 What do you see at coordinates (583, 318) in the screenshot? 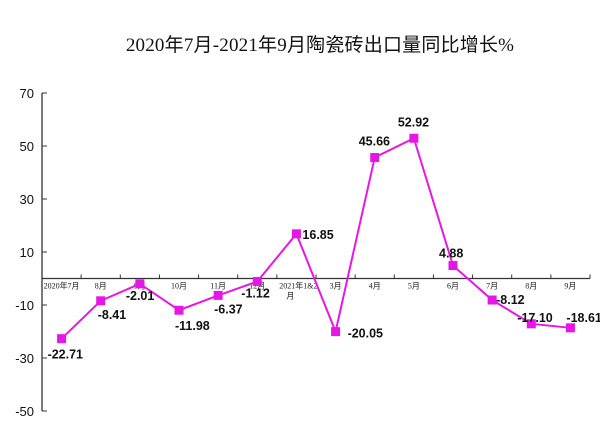
I see `data-label: -18.61` at bounding box center [583, 318].